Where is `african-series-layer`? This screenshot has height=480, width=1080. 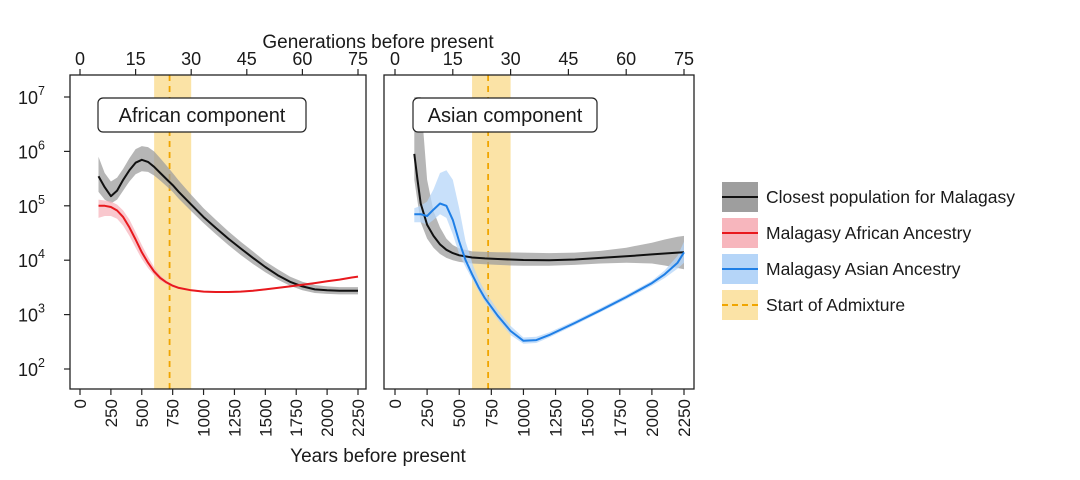
african-series-layer is located at coordinates (228, 220).